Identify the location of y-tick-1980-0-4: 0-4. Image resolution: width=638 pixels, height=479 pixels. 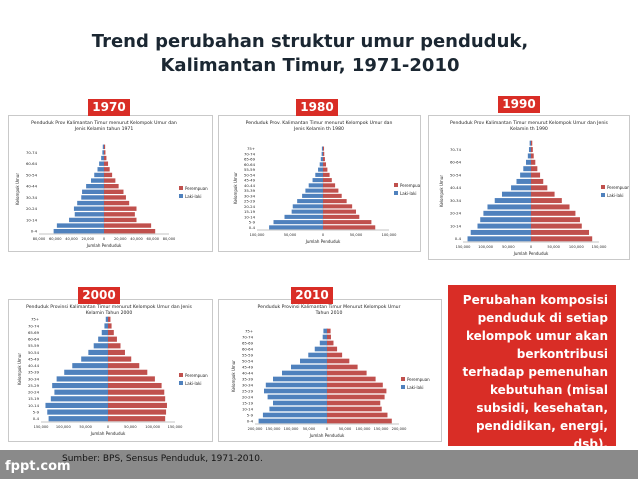
(252, 227).